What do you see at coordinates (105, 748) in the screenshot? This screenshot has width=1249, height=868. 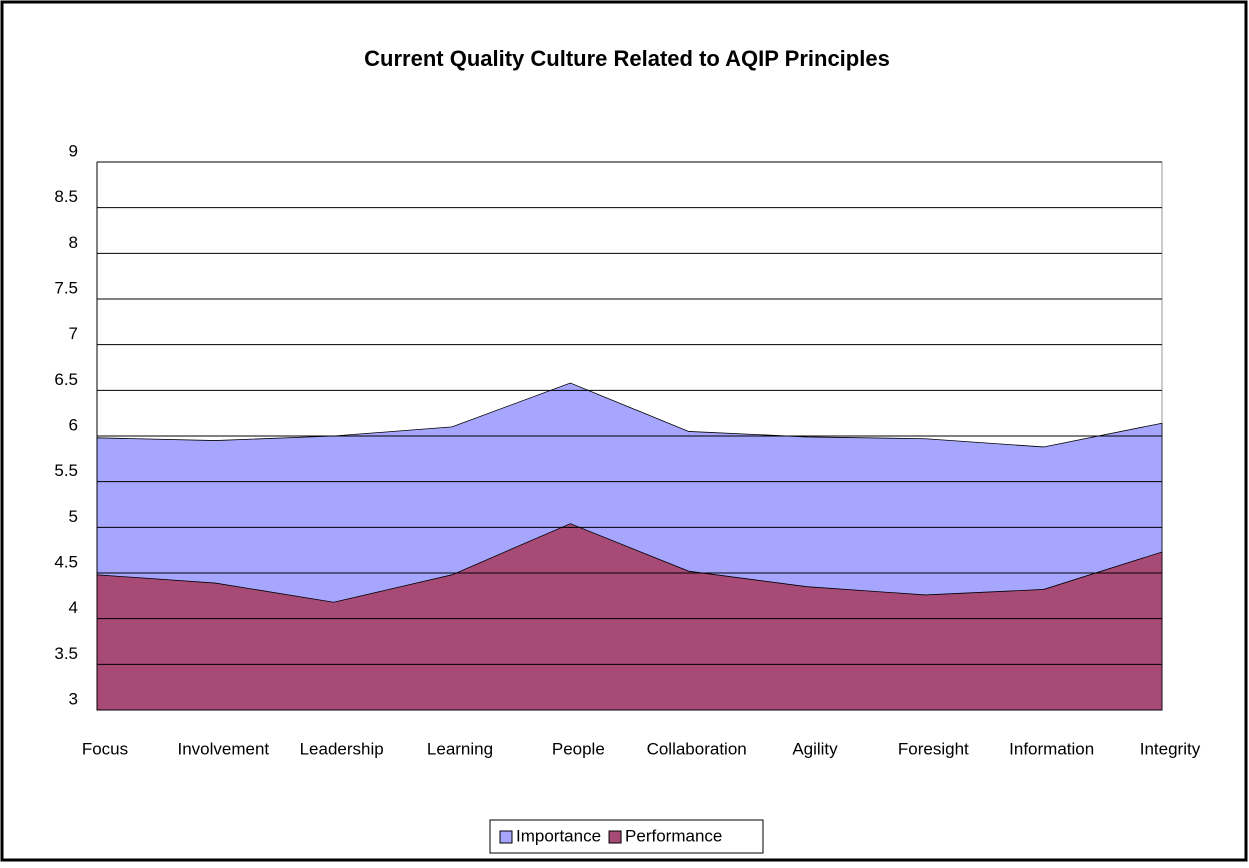 I see `x-tick-label: Focus` at bounding box center [105, 748].